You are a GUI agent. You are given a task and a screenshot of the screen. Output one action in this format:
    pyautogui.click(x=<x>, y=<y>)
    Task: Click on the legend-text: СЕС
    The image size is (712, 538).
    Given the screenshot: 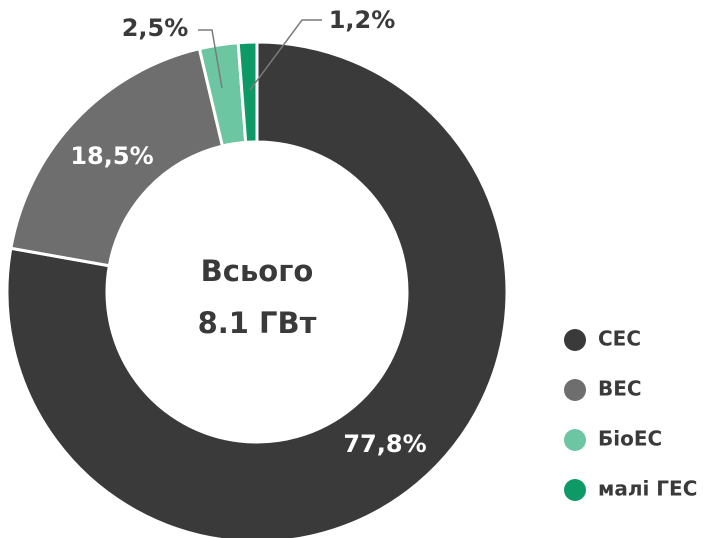 What is the action you would take?
    pyautogui.click(x=619, y=339)
    